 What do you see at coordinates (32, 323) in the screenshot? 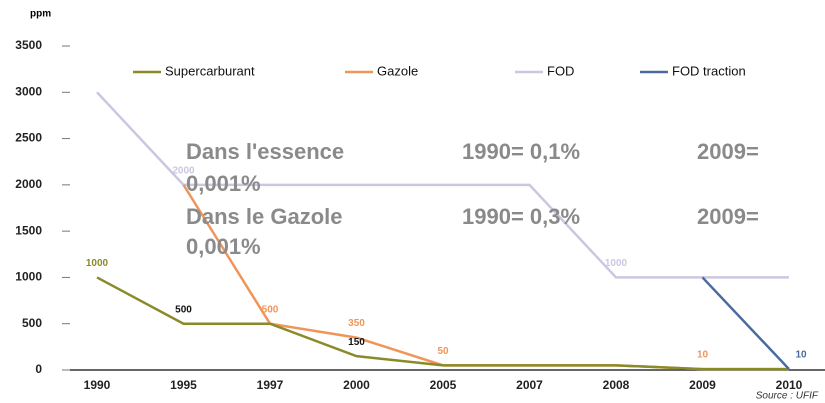
I see `y-tick-label: 500` at bounding box center [32, 323].